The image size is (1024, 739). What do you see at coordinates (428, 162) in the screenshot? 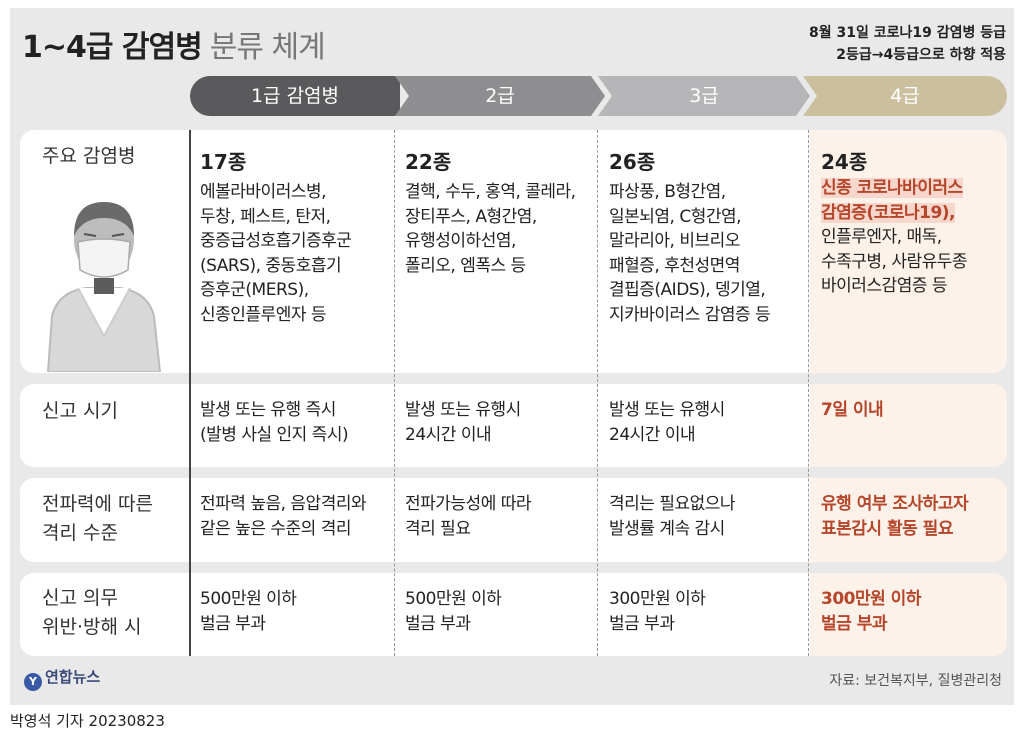
I see `grade2-count: 22종` at bounding box center [428, 162].